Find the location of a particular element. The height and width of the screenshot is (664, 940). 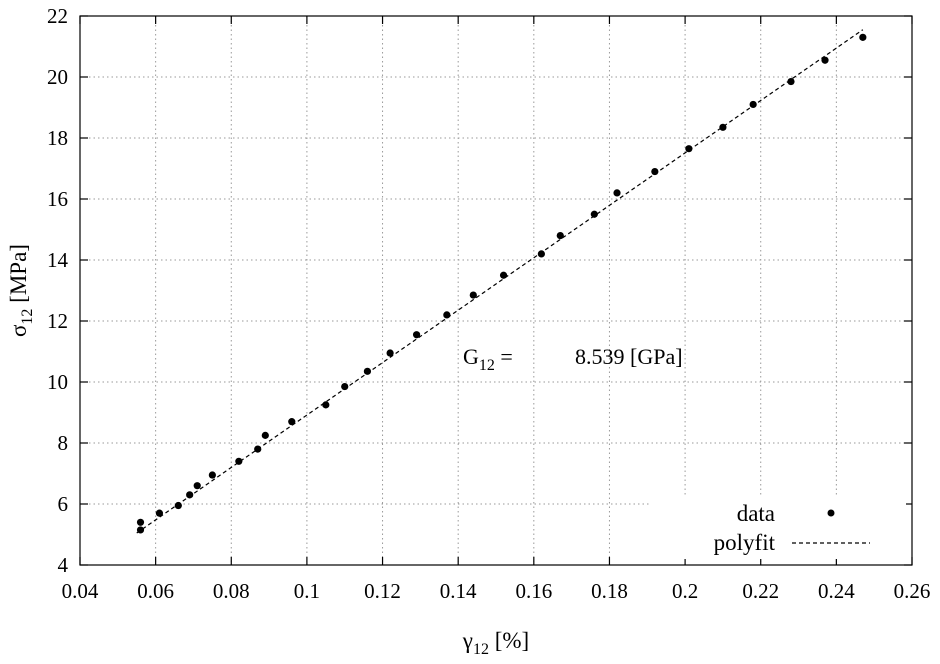

y-axis-label: σ12 [MPa] is located at coordinates (21, 290).